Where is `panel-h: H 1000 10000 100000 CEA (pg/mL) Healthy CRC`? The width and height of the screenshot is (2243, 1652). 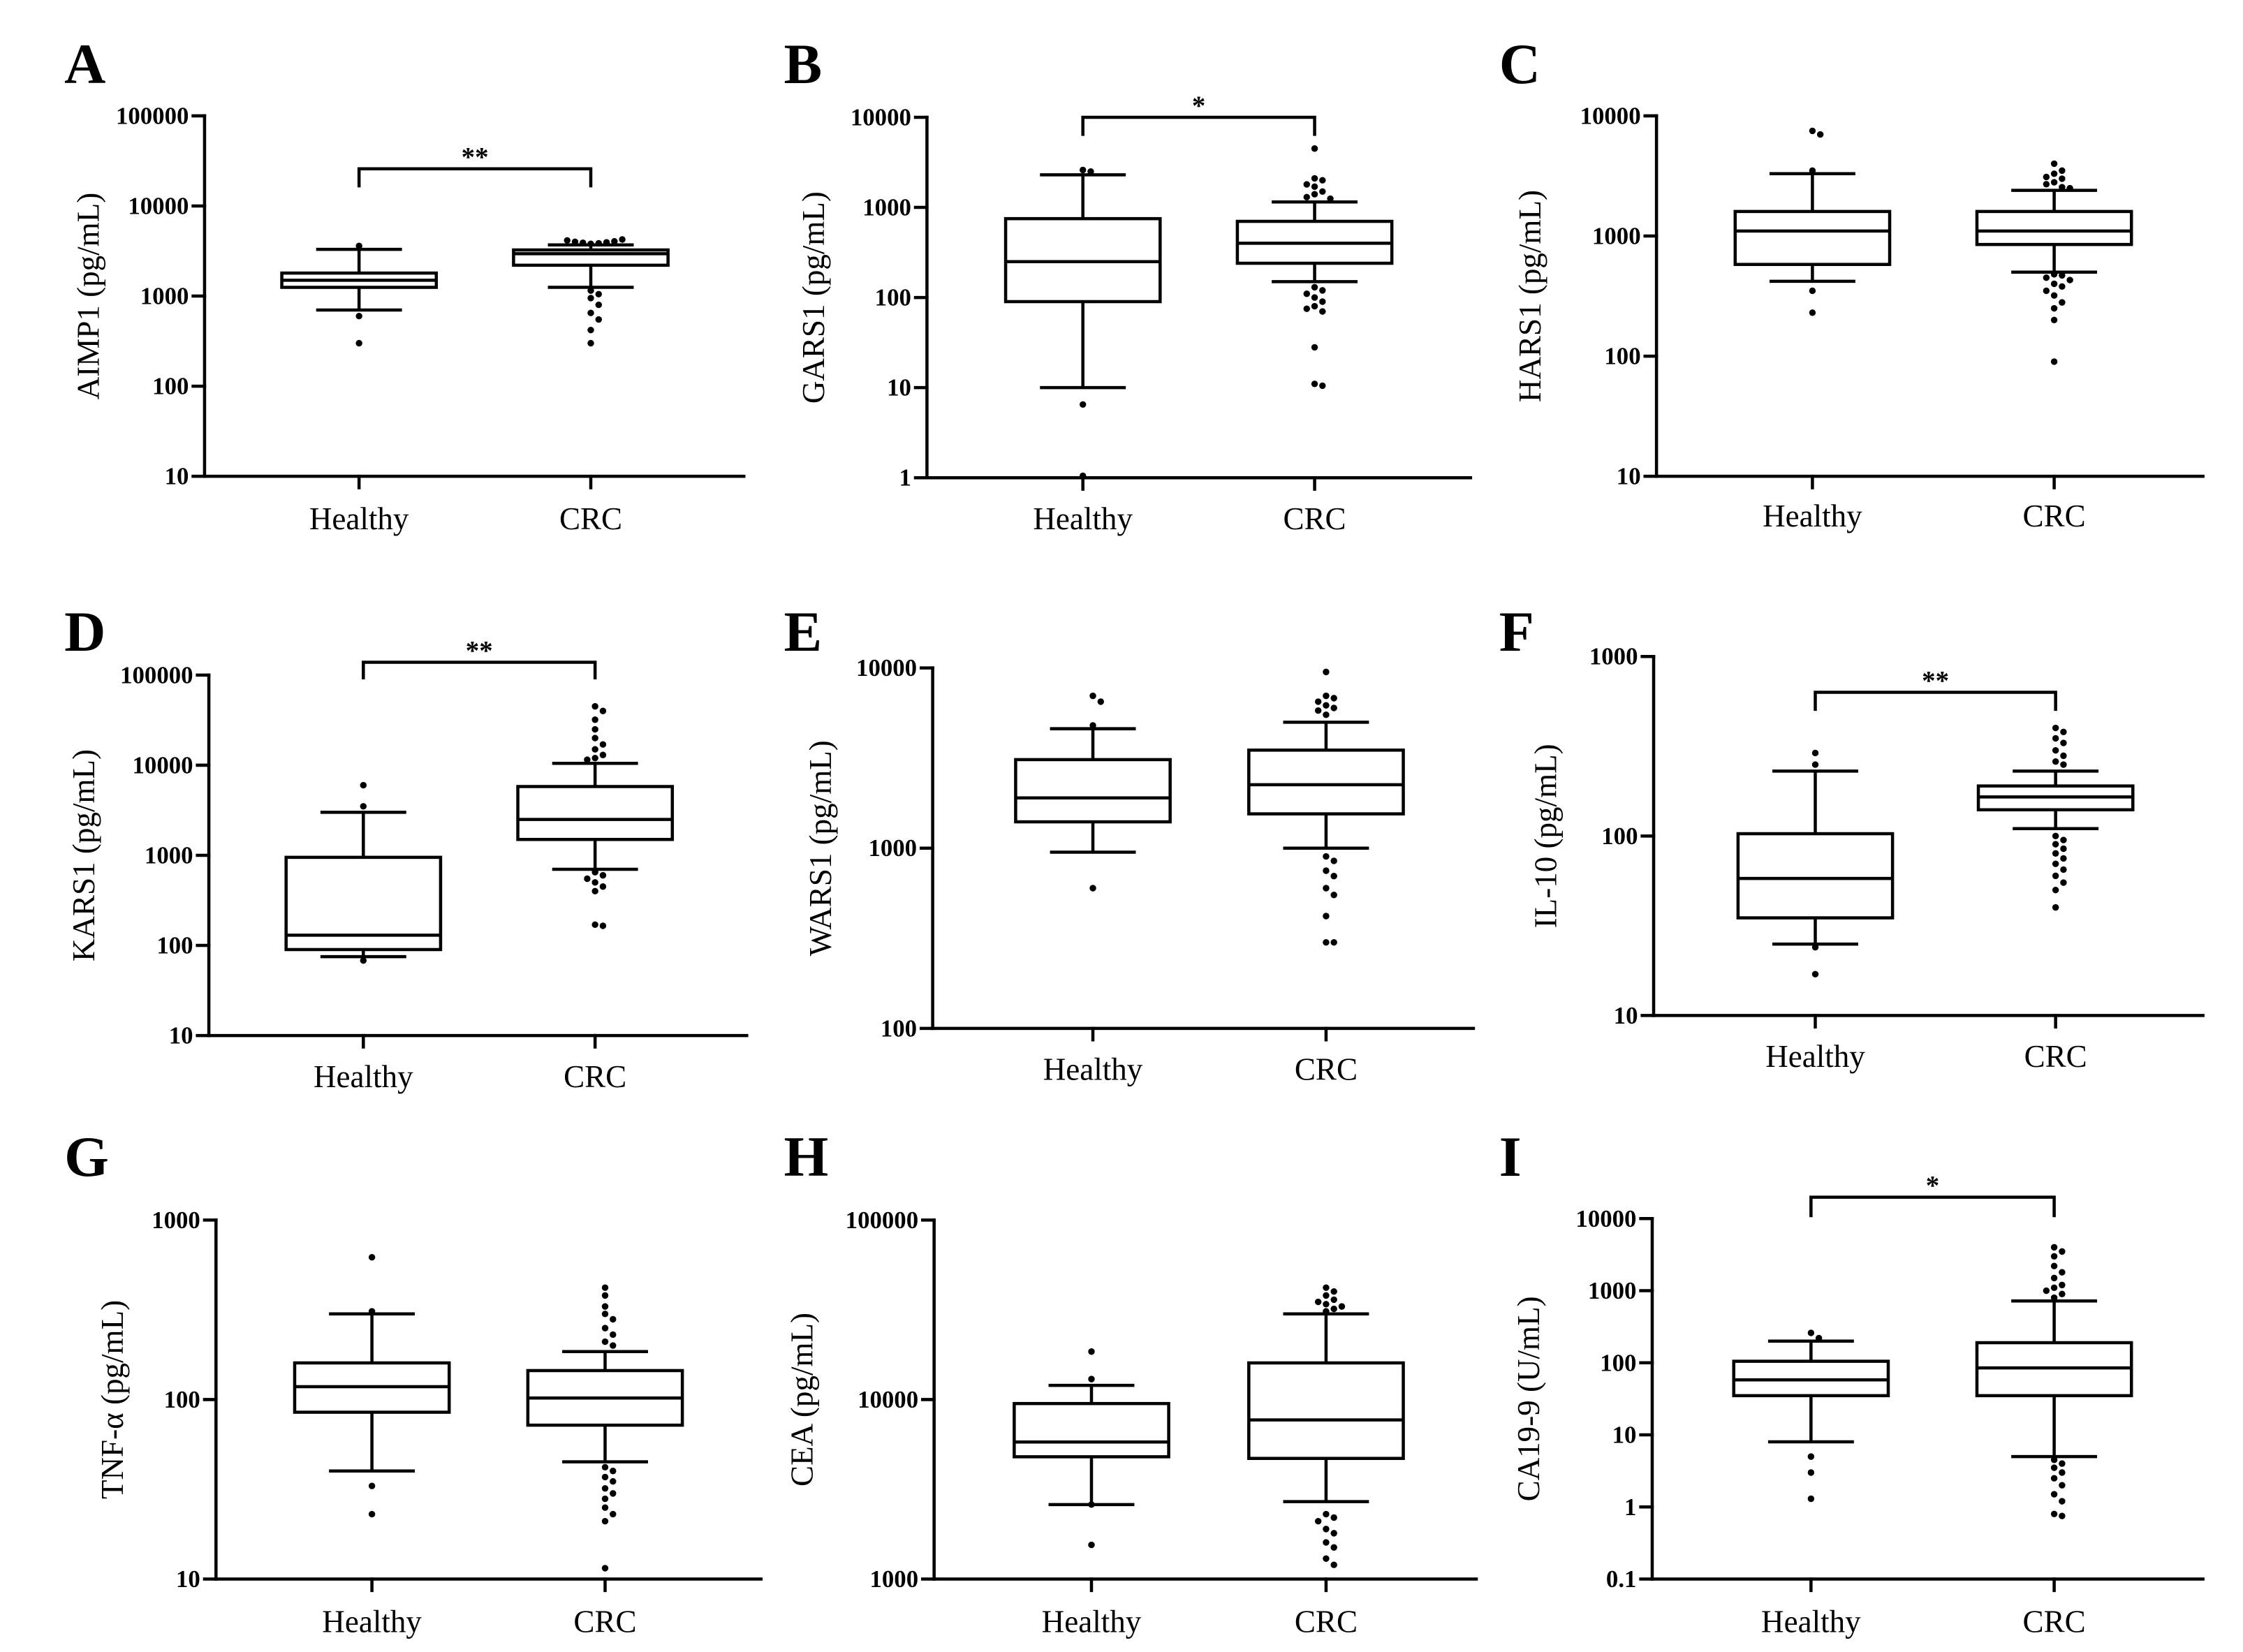
panel-h: H 1000 10000 100000 CEA (pg/mL) Healthy CRC is located at coordinates (1131, 1382).